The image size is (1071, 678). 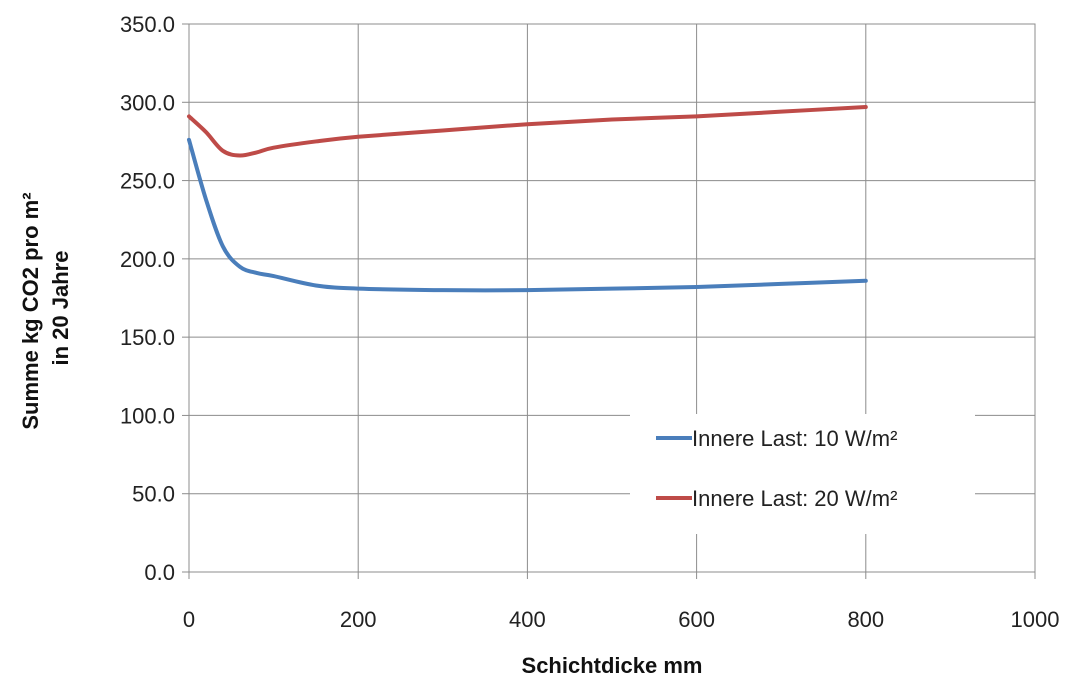 What do you see at coordinates (147, 337) in the screenshot?
I see `y-tick-label: 150.0` at bounding box center [147, 337].